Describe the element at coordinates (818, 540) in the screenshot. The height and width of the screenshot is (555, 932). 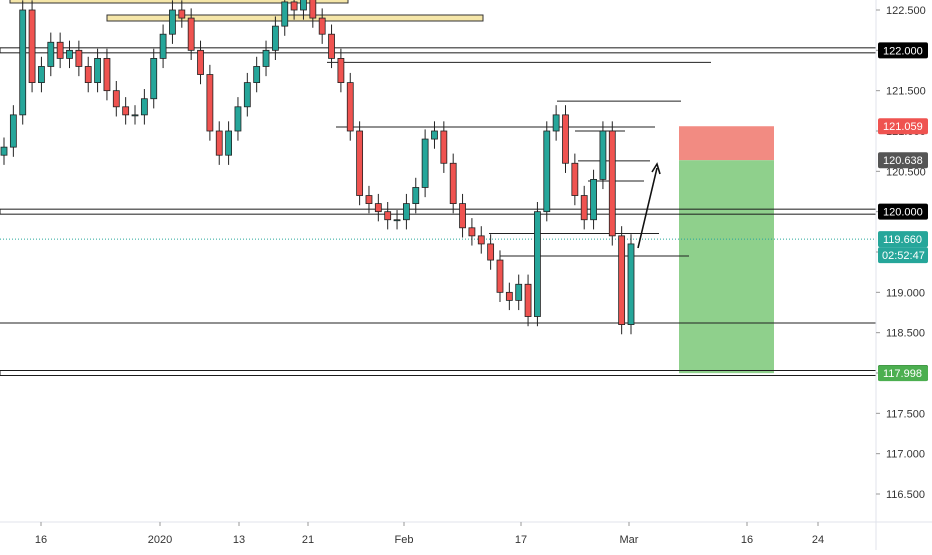
I see `x-tick-label: 24` at that location.